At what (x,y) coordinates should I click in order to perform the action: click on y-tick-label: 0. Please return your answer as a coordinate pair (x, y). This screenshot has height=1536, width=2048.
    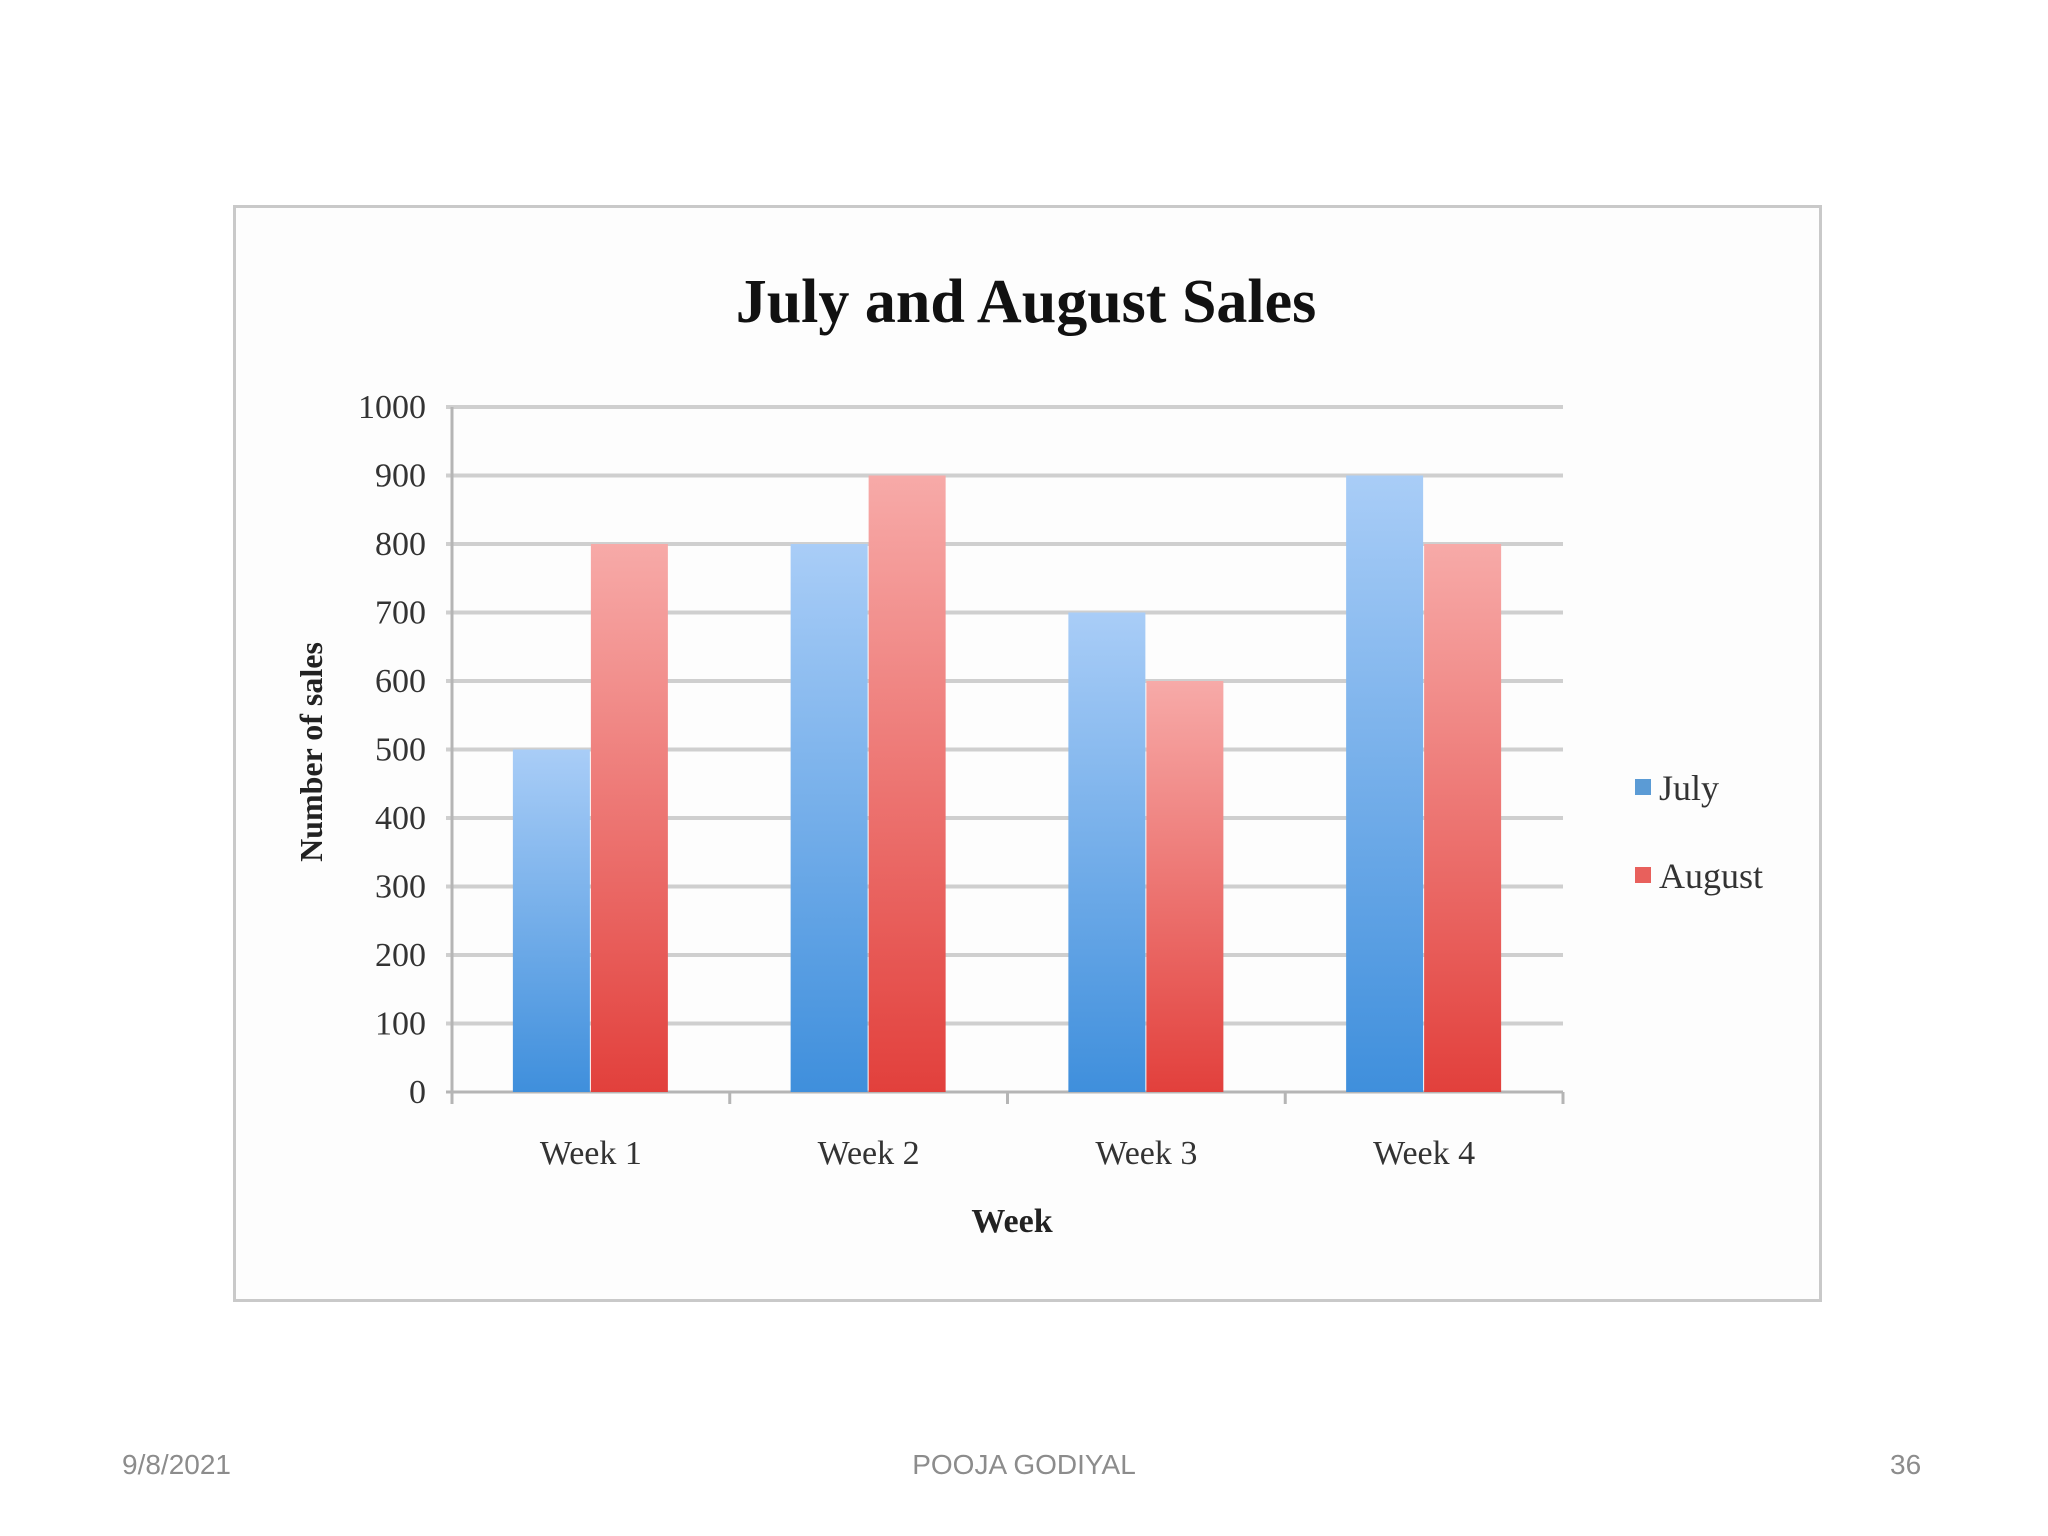
    Looking at the image, I should click on (417, 1092).